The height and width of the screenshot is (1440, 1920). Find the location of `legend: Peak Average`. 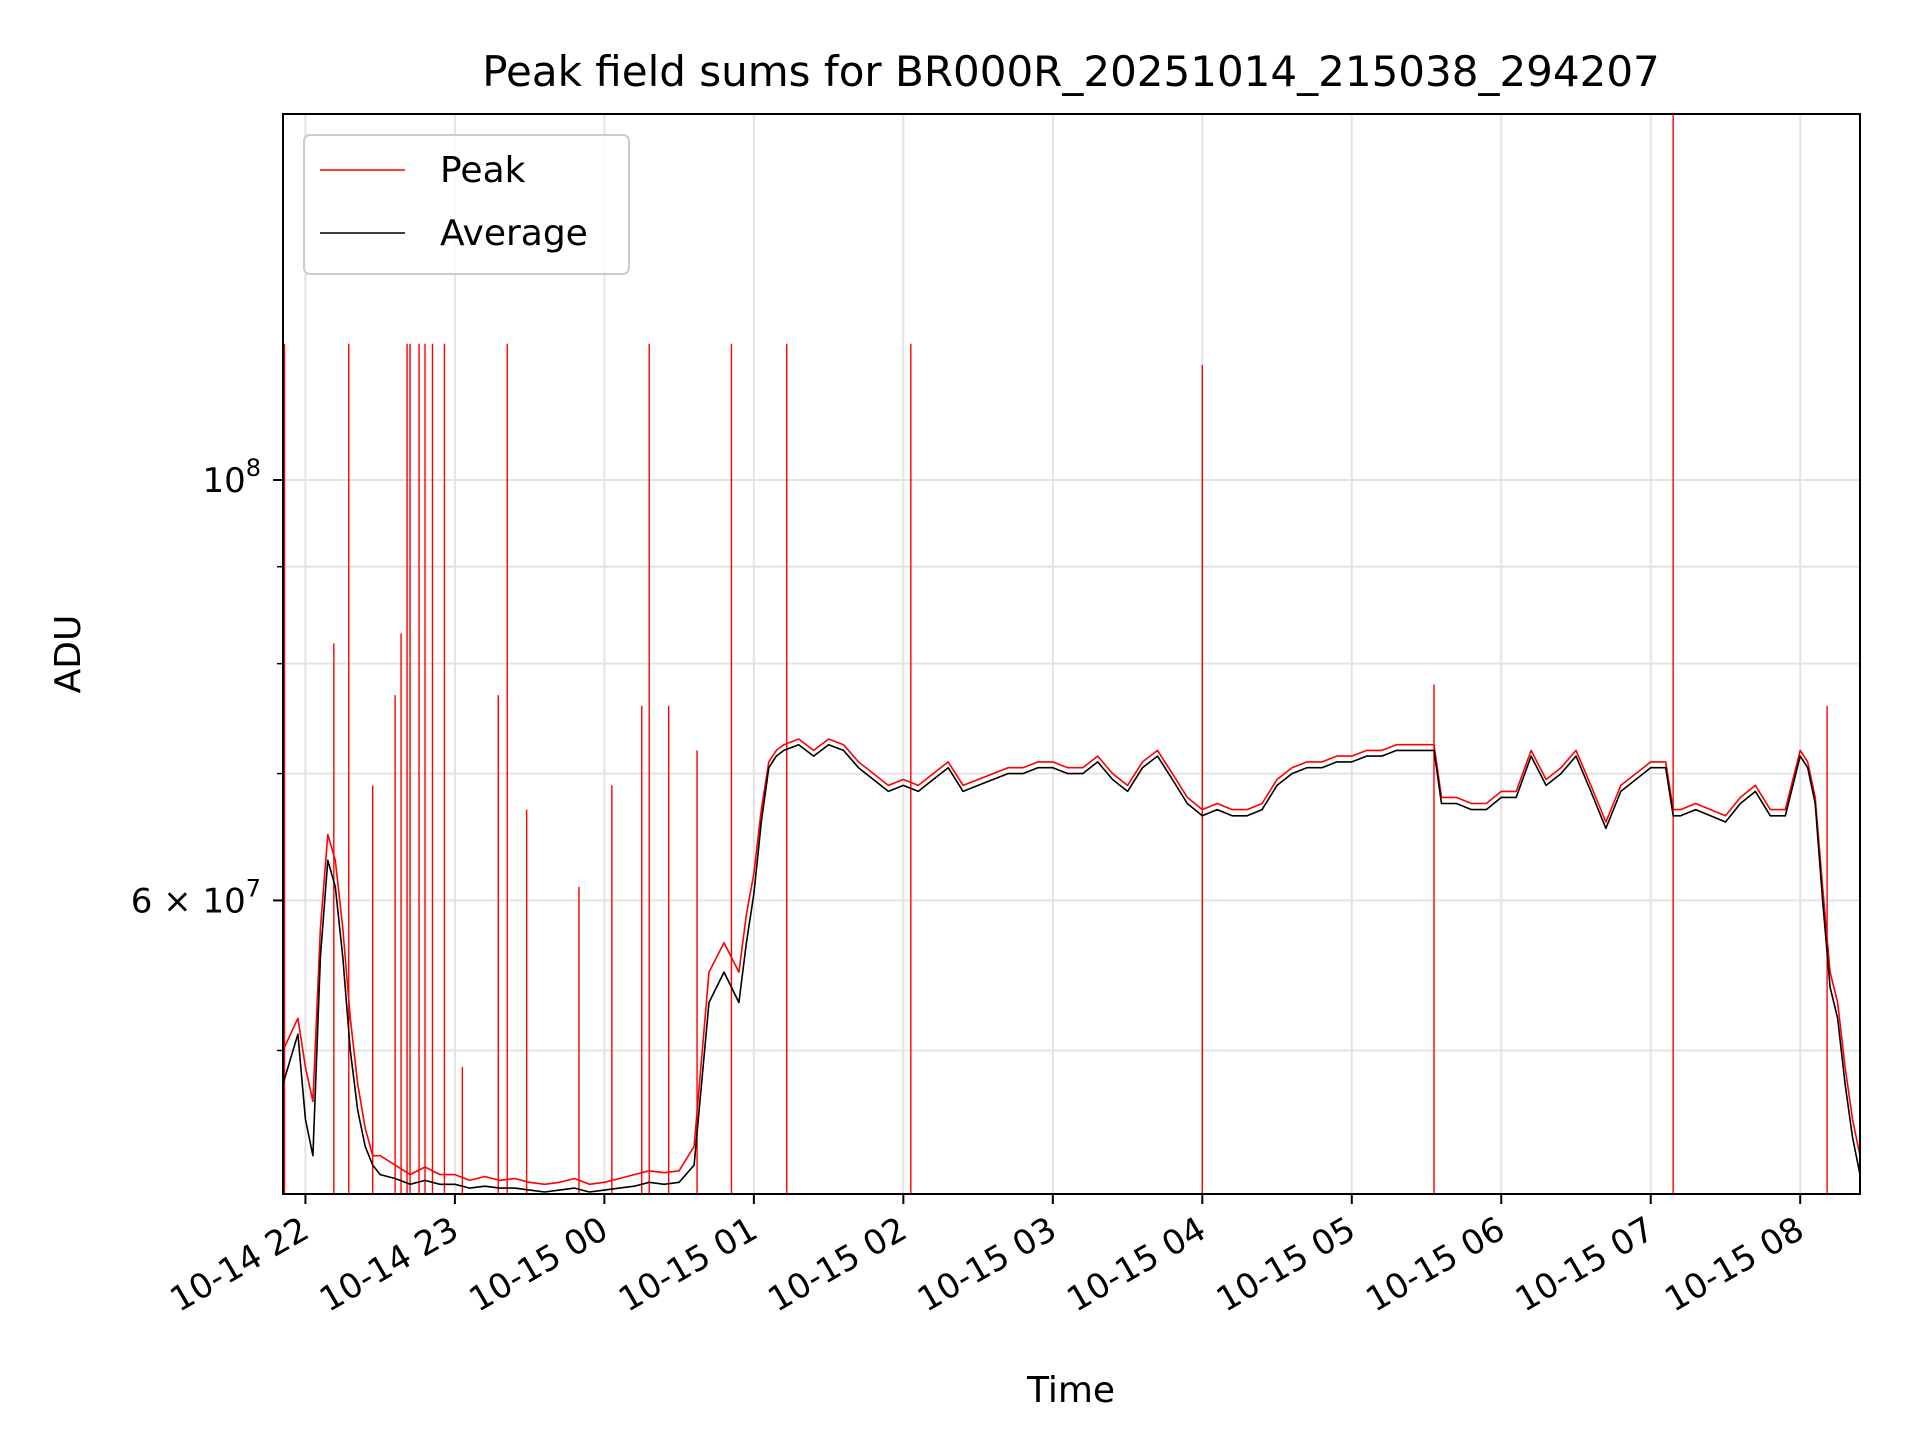

legend: Peak Average is located at coordinates (466, 204).